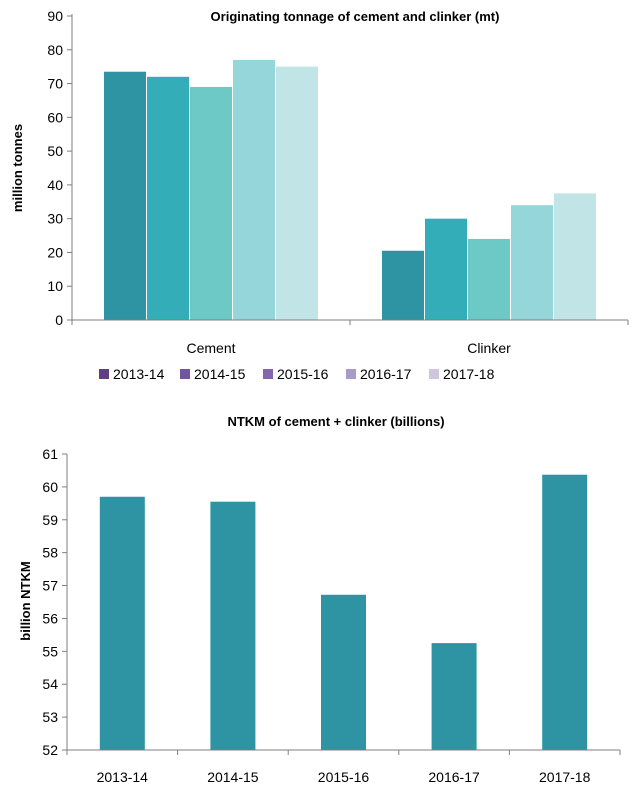 This screenshot has width=634, height=789. Describe the element at coordinates (55, 50) in the screenshot. I see `y-tick-label: 80` at that location.